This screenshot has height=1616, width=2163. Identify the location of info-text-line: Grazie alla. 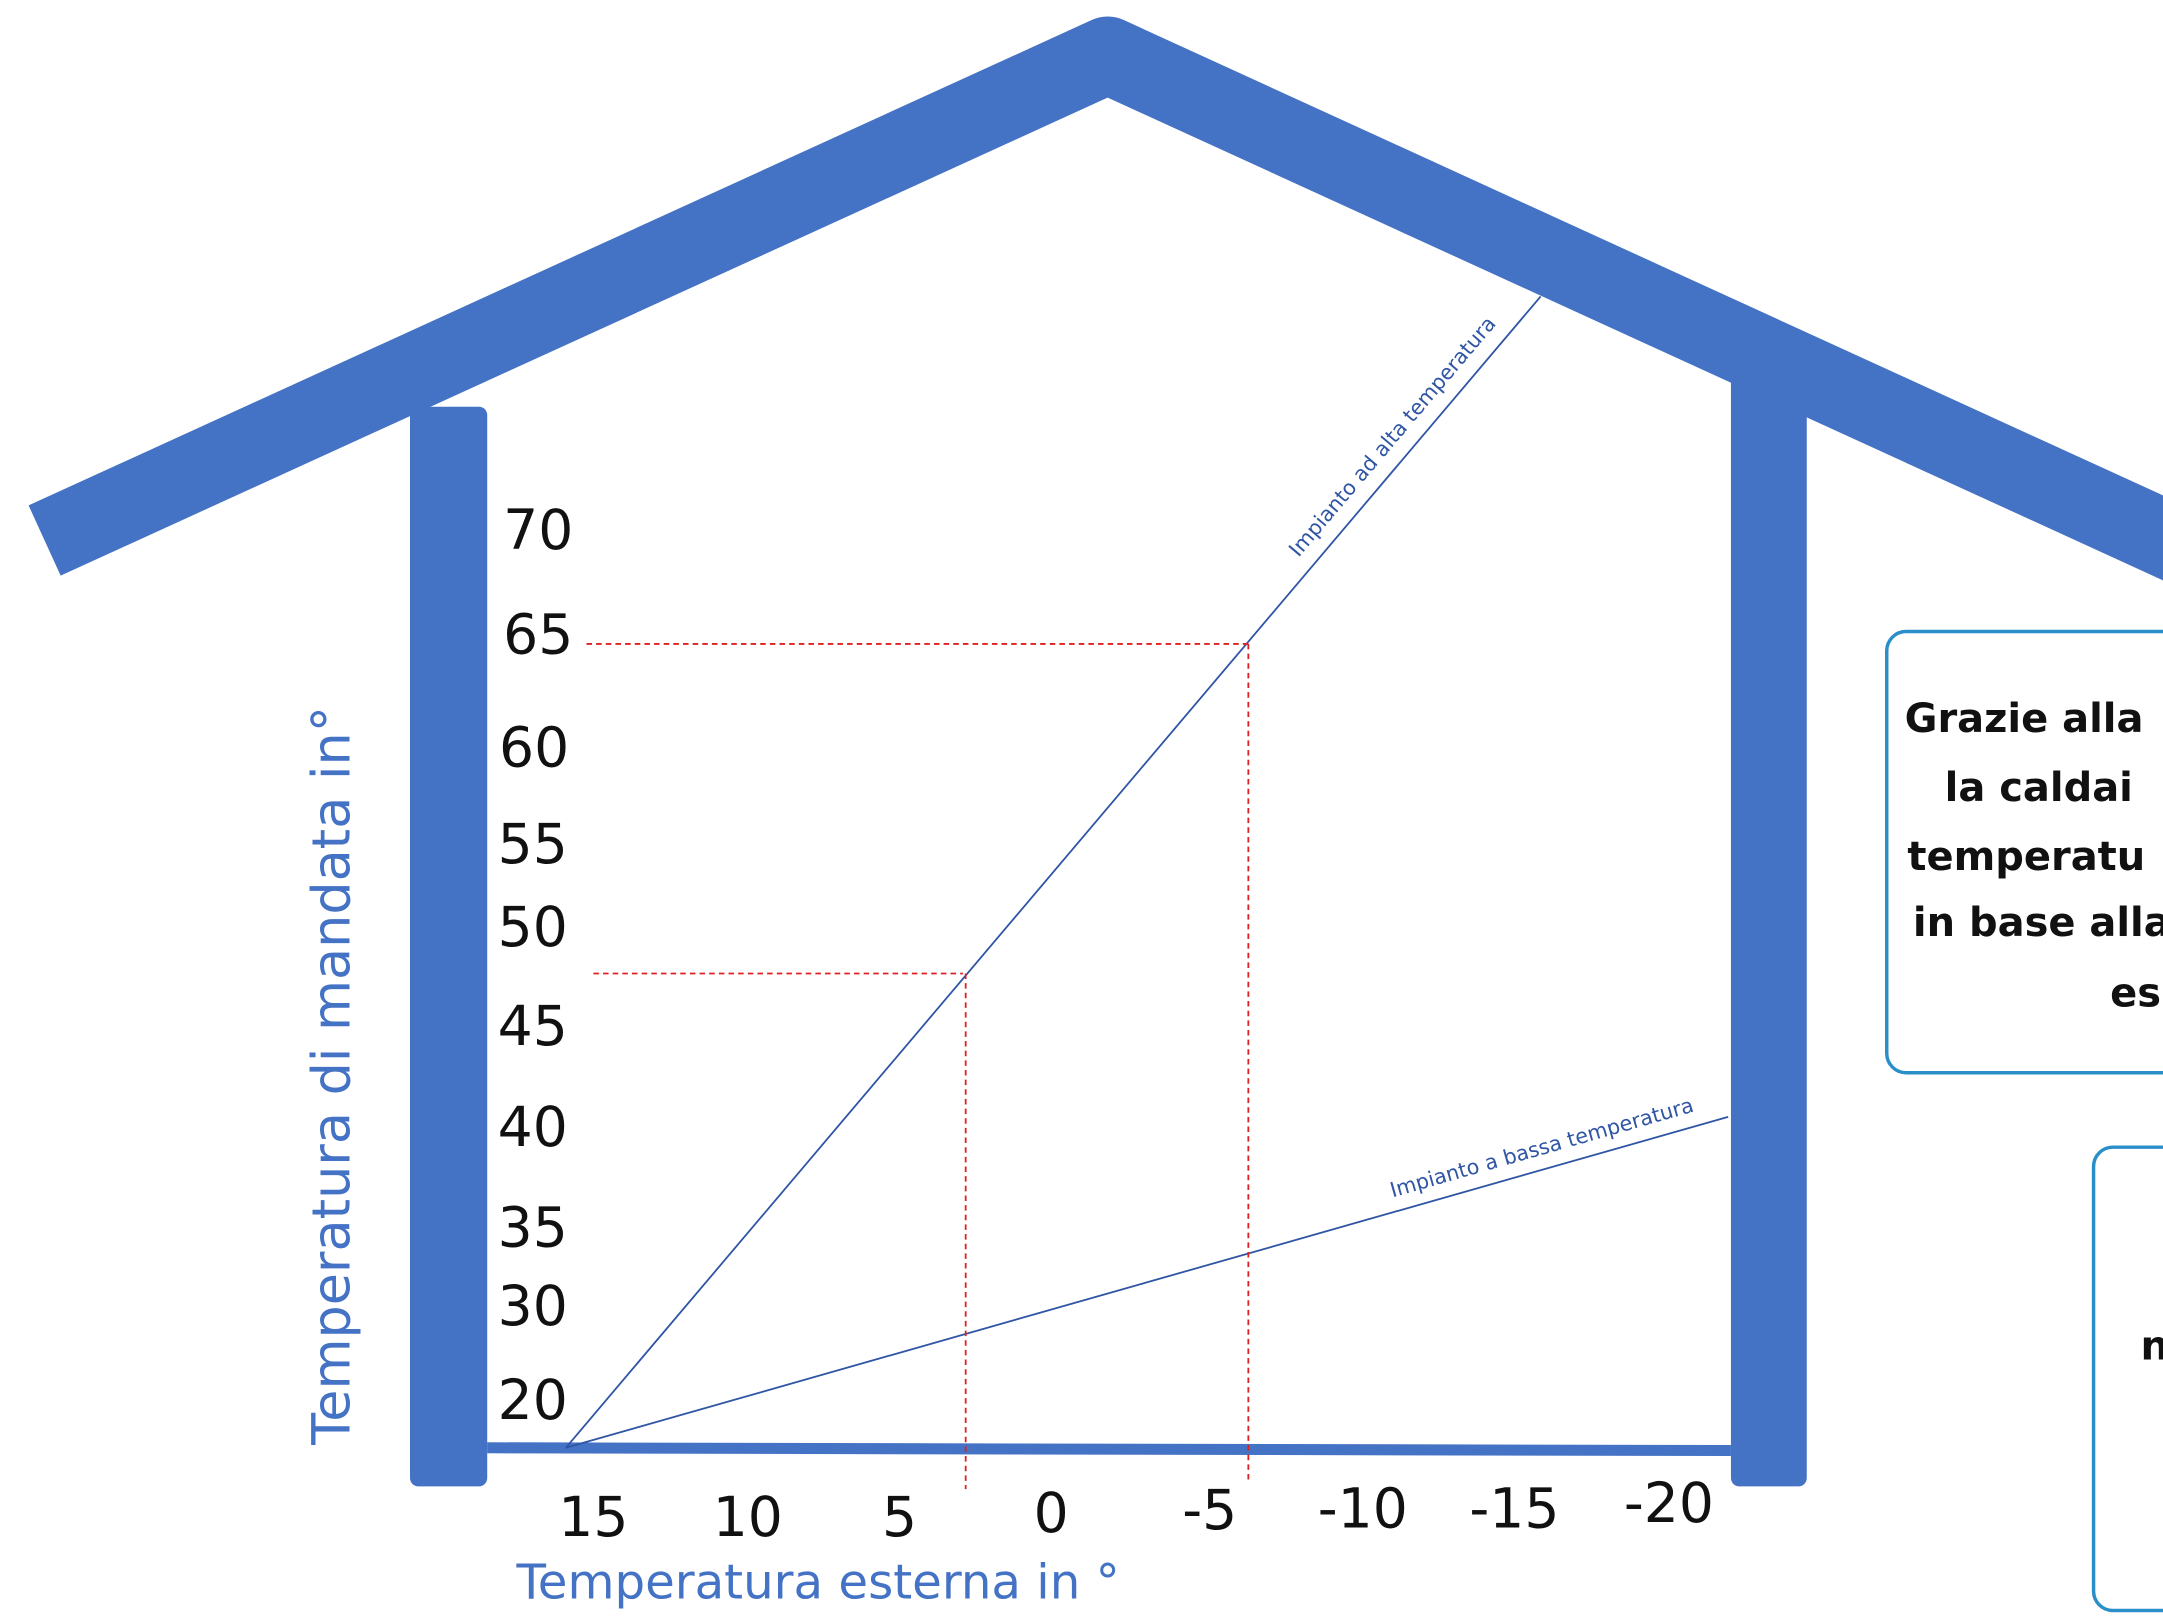
(2024, 719).